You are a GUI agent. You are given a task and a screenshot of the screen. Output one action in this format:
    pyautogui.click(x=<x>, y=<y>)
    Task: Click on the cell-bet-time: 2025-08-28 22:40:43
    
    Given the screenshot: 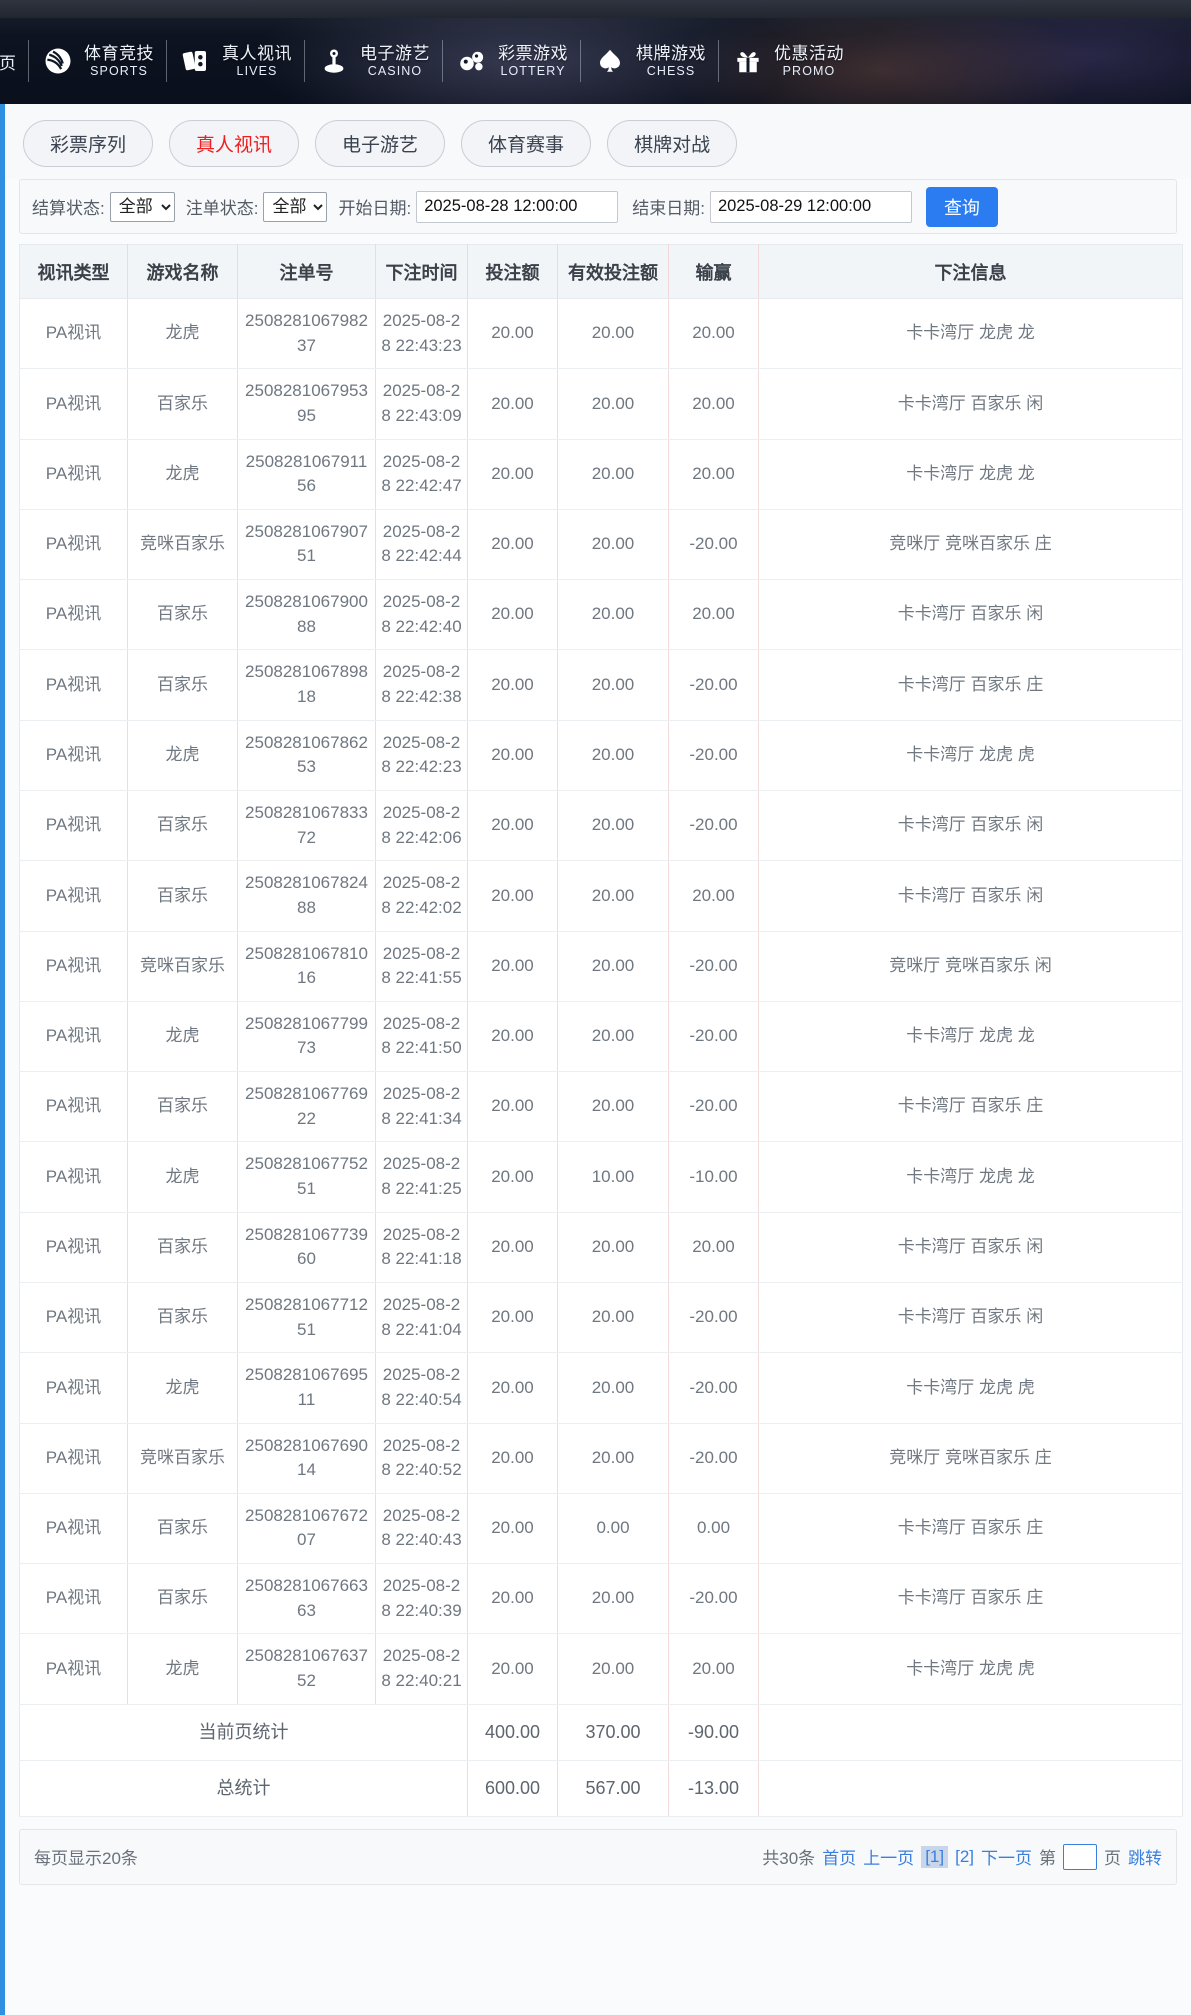 What is the action you would take?
    pyautogui.click(x=421, y=1529)
    